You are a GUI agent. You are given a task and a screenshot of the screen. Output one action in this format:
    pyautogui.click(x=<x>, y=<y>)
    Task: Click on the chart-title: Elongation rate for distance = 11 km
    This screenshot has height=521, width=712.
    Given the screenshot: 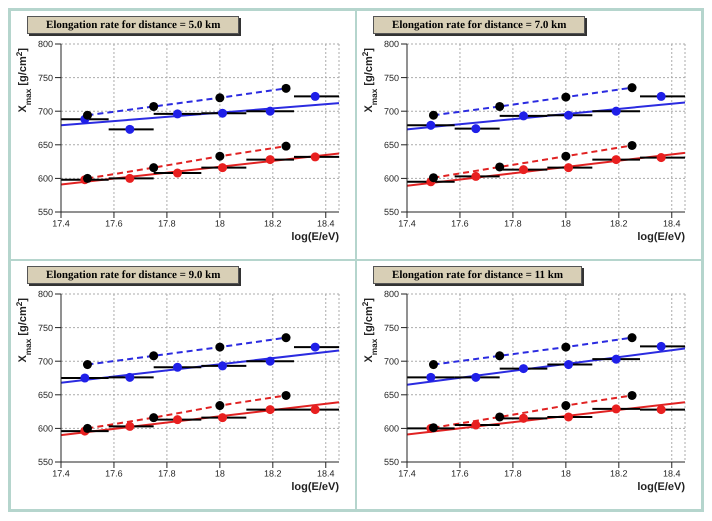 What is the action you would take?
    pyautogui.click(x=477, y=275)
    